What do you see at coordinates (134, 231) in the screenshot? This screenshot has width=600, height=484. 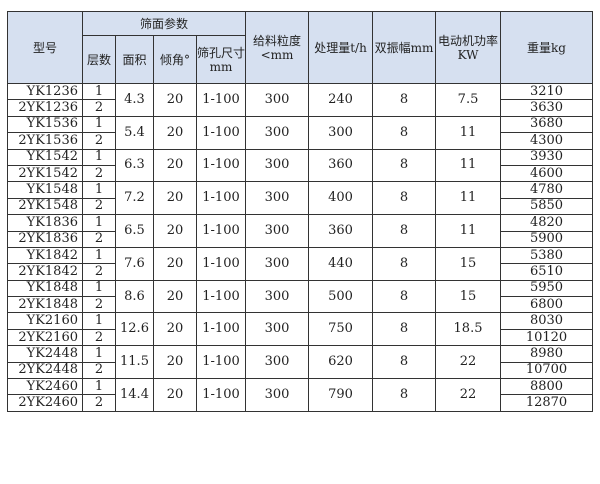 I see `area-cell: 6.5` at bounding box center [134, 231].